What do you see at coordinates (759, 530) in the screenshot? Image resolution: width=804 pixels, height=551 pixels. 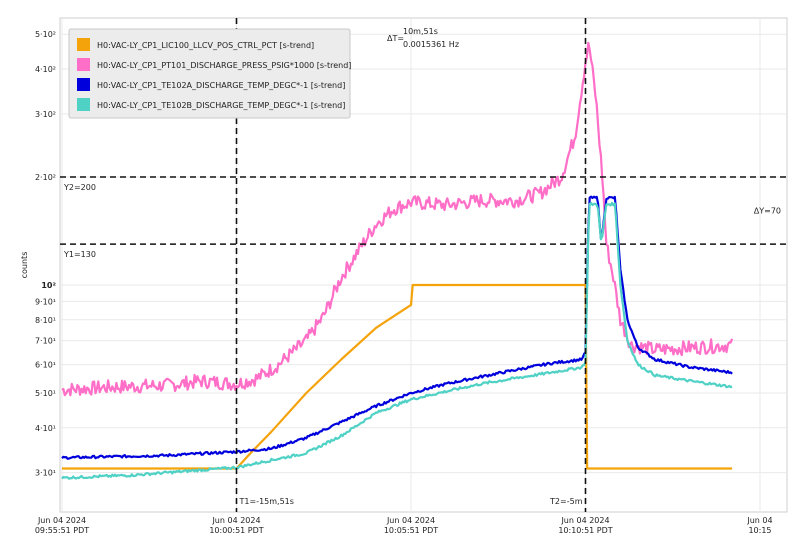 I see `x-tick-time: 10:15` at bounding box center [759, 530].